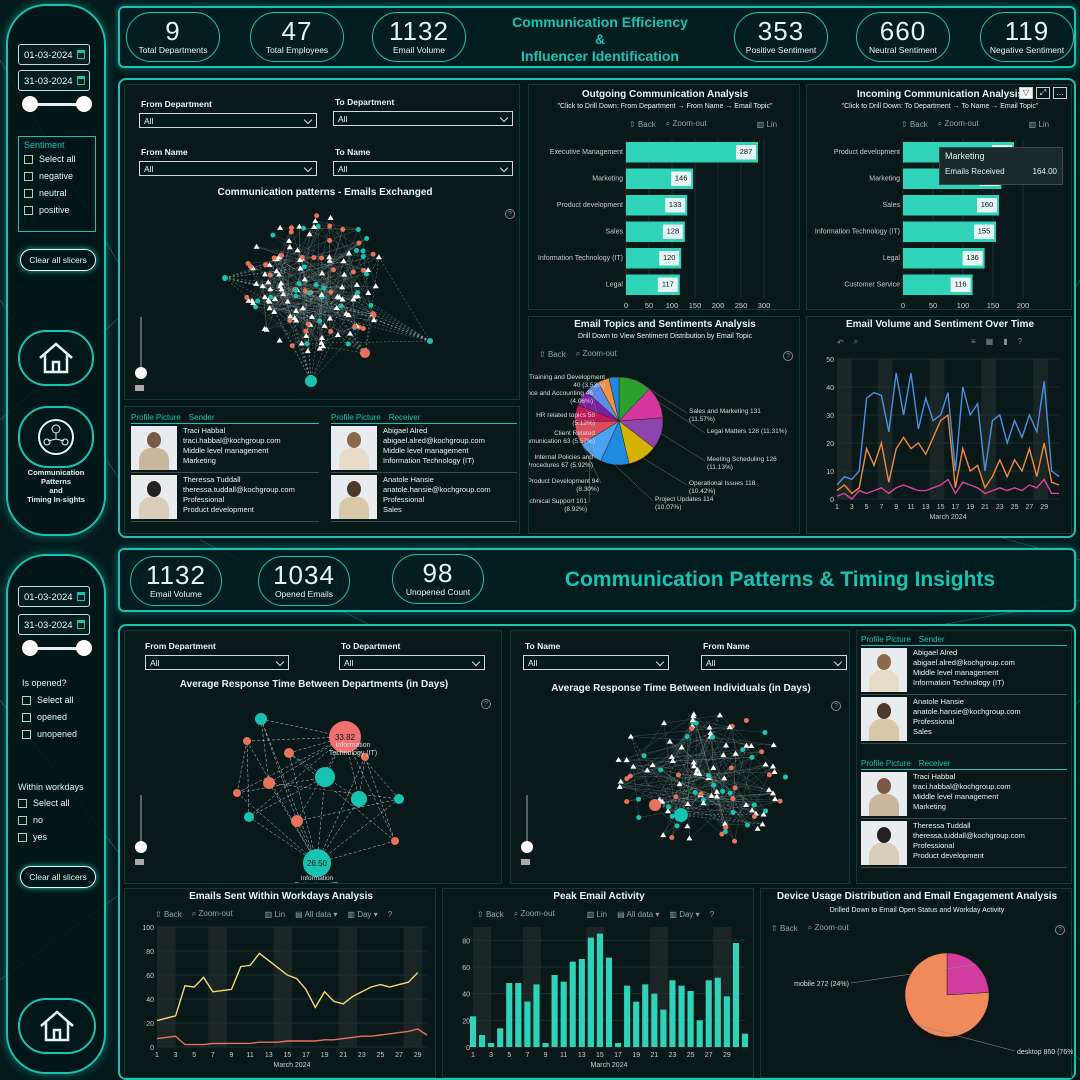 The image size is (1080, 1080). What do you see at coordinates (57, 176) in the screenshot?
I see `sentiment-option: negative` at bounding box center [57, 176].